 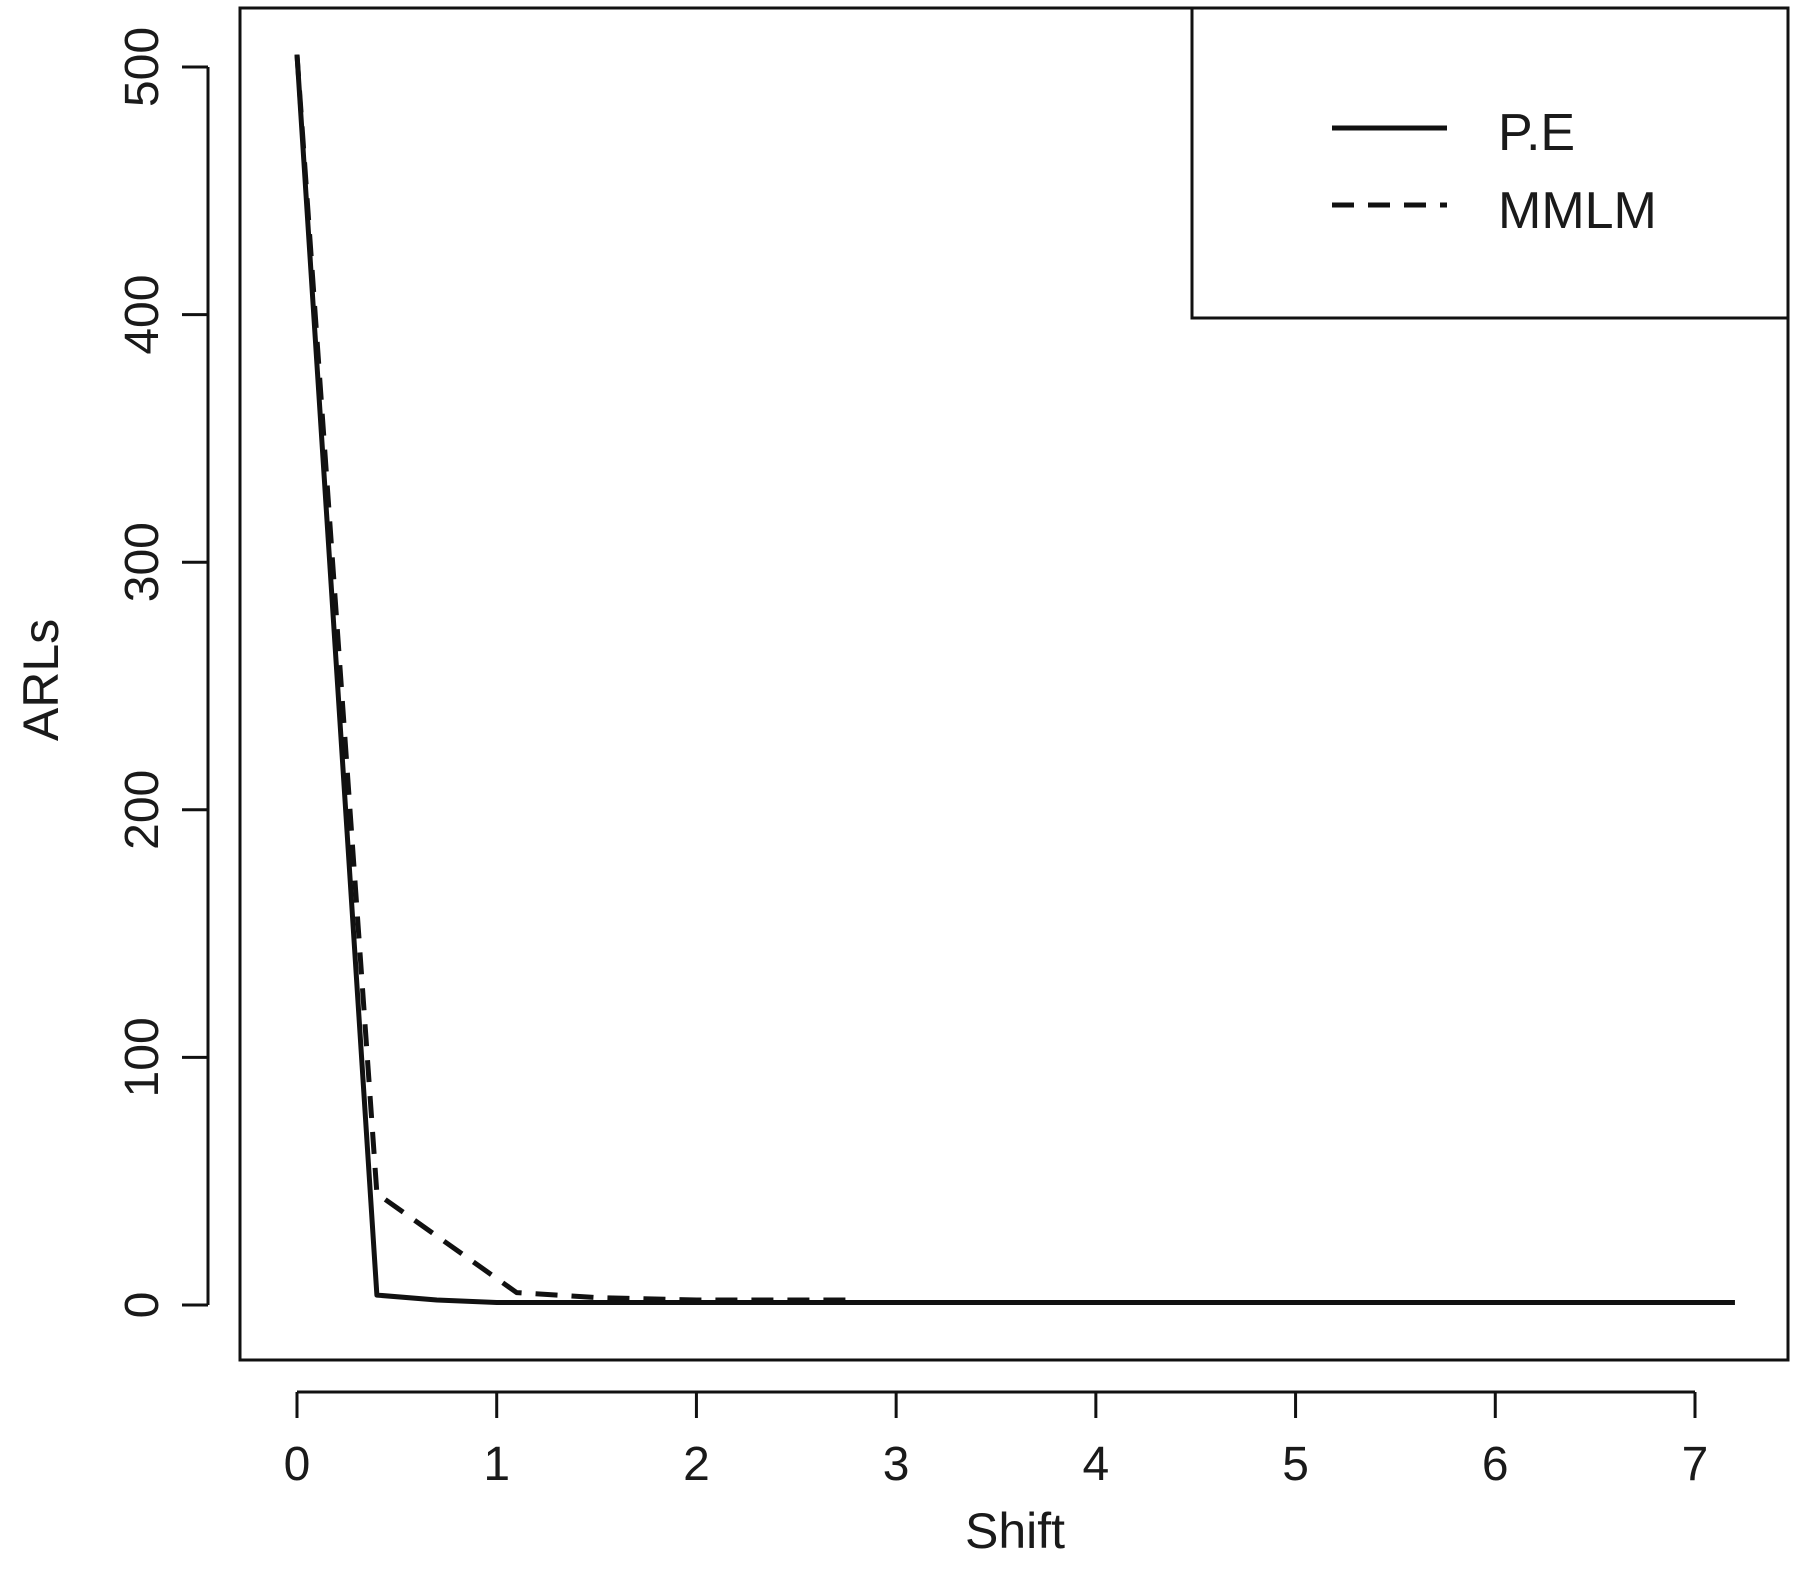 What do you see at coordinates (41, 680) in the screenshot?
I see `y-axis-title: ARLs` at bounding box center [41, 680].